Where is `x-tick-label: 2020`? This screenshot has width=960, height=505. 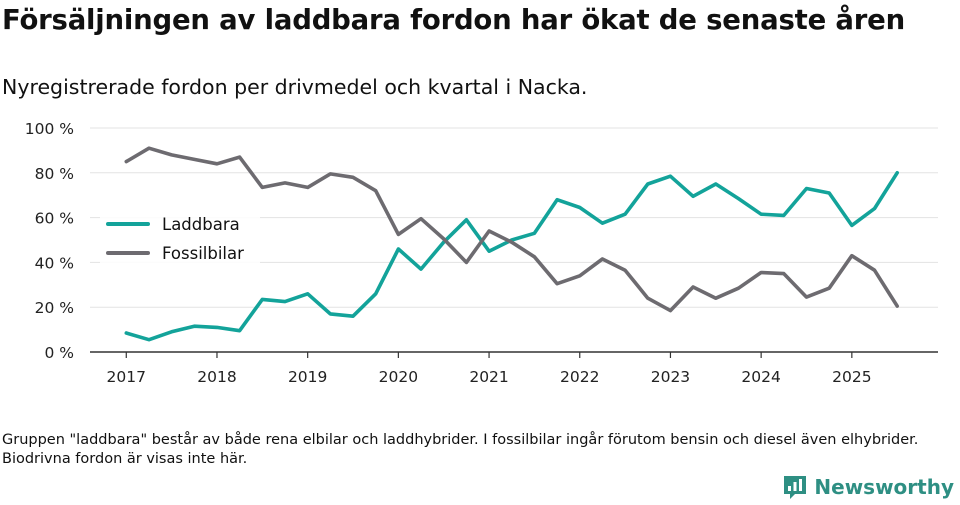
x-tick-label: 2020 is located at coordinates (398, 377).